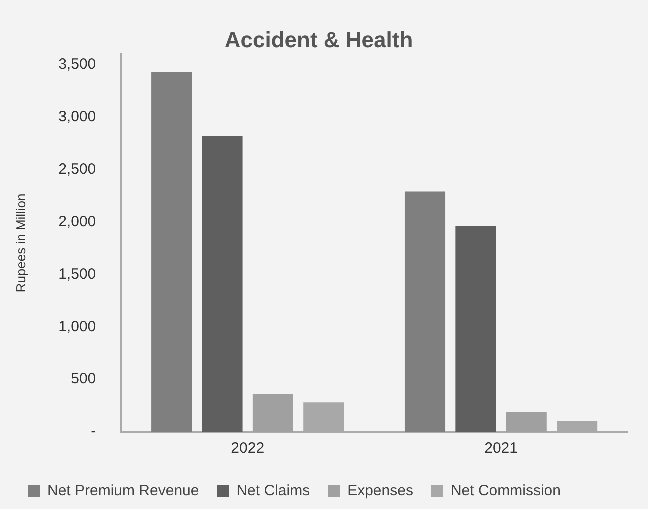 The width and height of the screenshot is (648, 509). I want to click on x-tick-label: 2021, so click(501, 449).